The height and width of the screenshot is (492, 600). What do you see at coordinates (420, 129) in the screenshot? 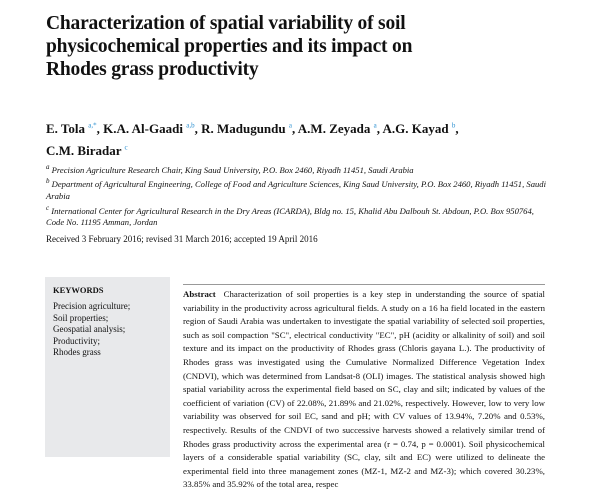
I see `author: A.G. Kayad b,` at bounding box center [420, 129].